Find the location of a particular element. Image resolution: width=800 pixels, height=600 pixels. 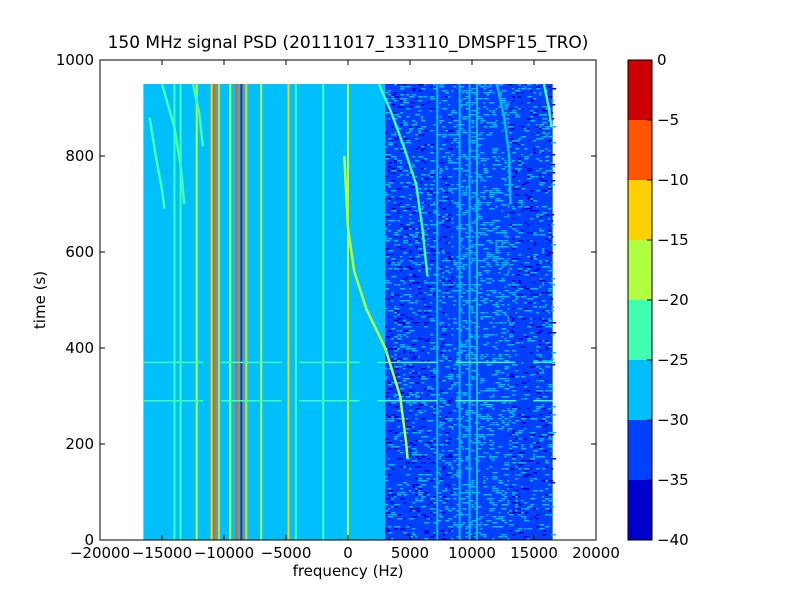

x-tick-label: −20000 is located at coordinates (100, 553).